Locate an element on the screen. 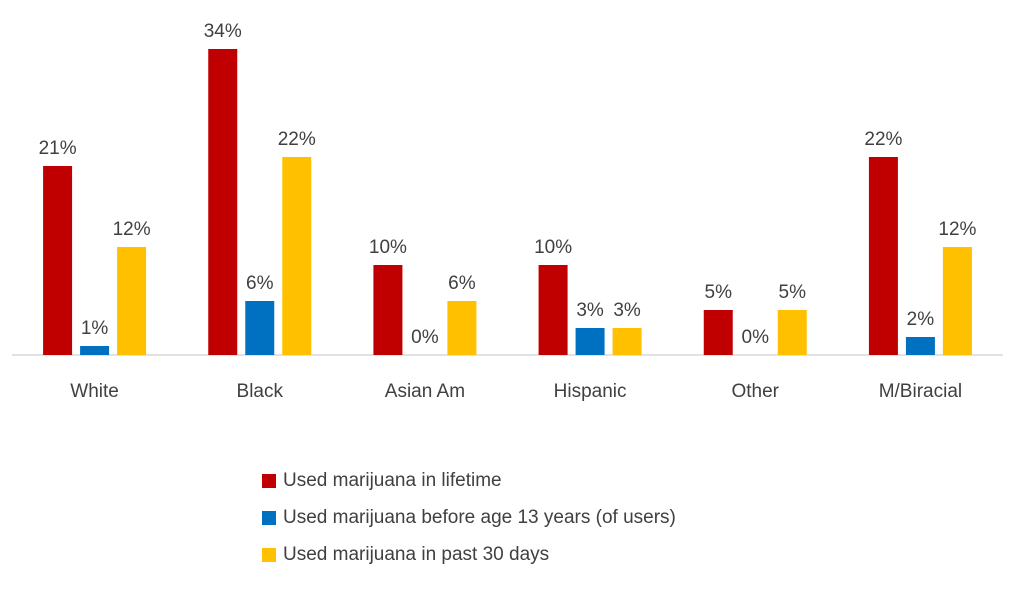  data-label-white-series-2: 12% is located at coordinates (132, 229).